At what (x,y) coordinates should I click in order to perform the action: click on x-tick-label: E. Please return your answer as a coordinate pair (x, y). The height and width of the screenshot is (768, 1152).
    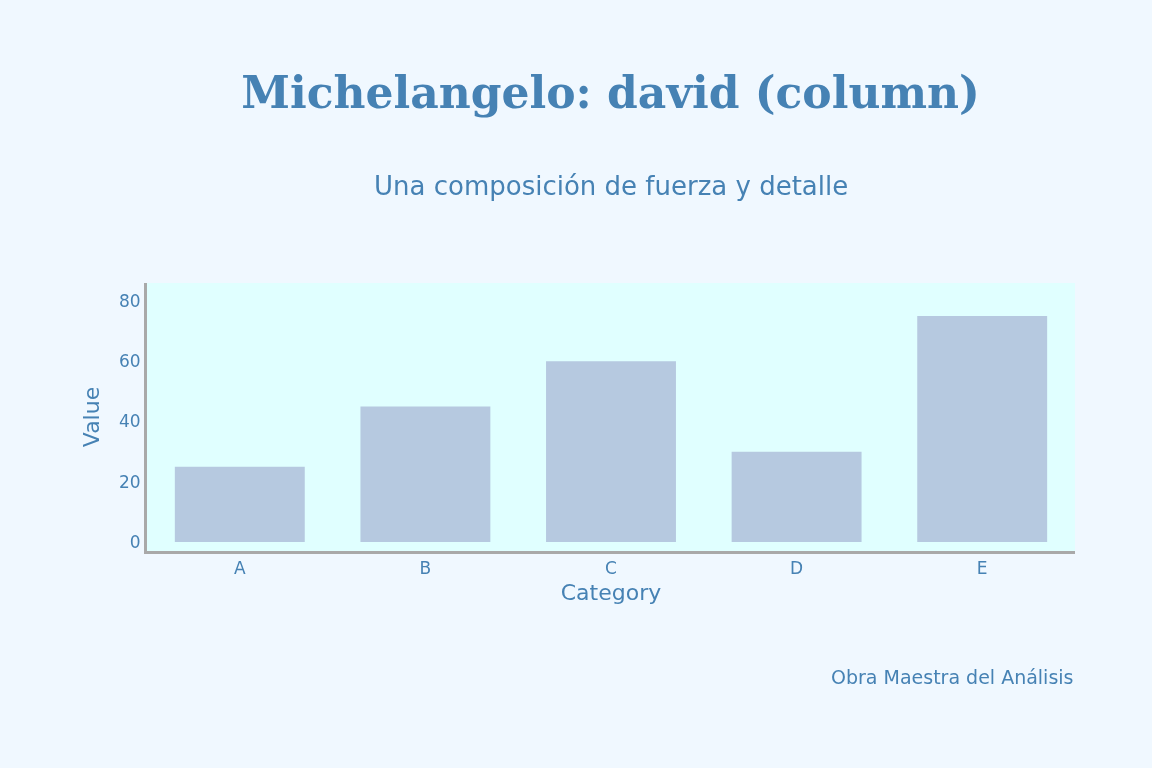
    Looking at the image, I should click on (982, 568).